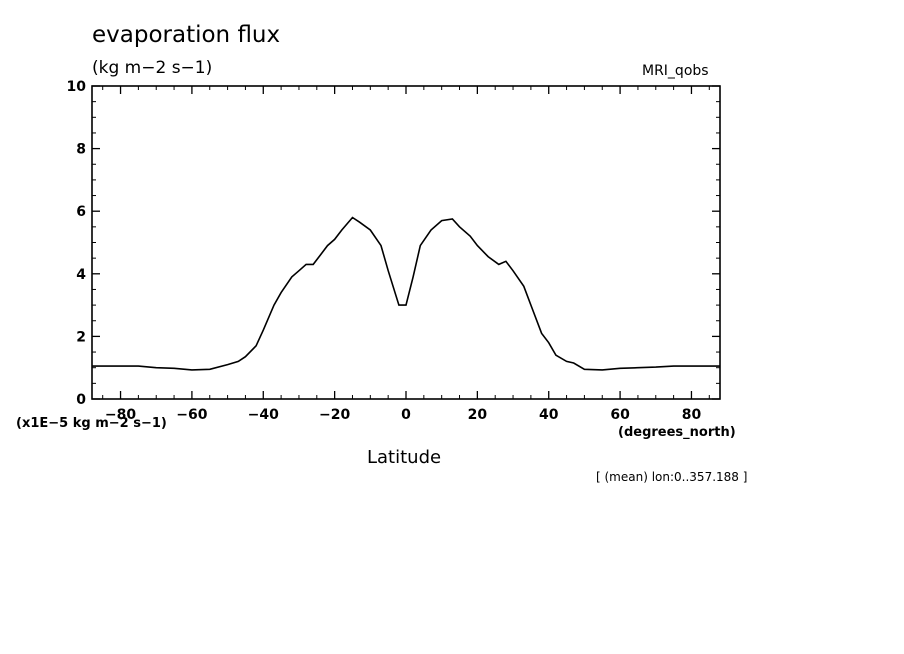  What do you see at coordinates (77, 87) in the screenshot?
I see `y-tick-label: 10` at bounding box center [77, 87].